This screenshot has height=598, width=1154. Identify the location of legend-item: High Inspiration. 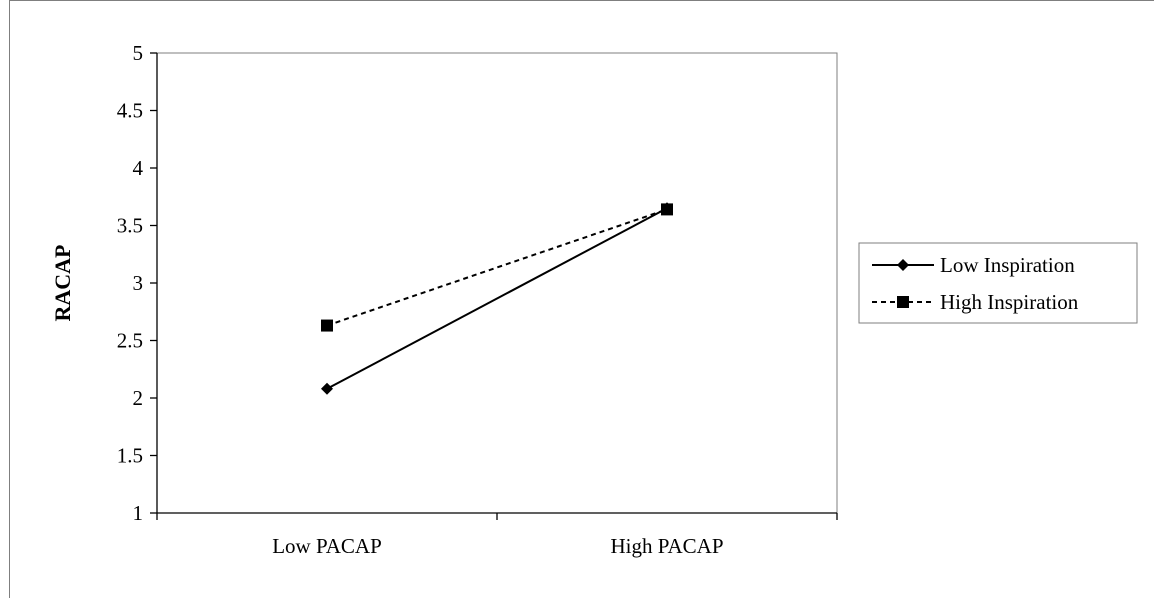
(975, 302).